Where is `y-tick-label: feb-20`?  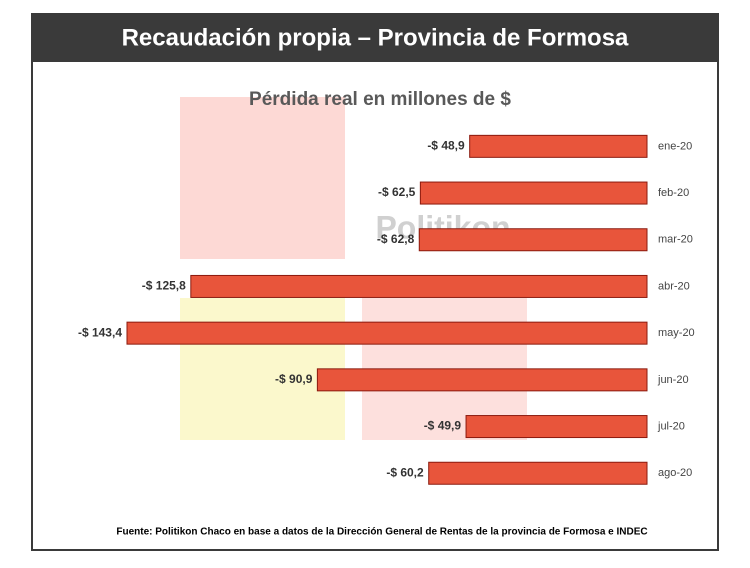
y-tick-label: feb-20 is located at coordinates (673, 193).